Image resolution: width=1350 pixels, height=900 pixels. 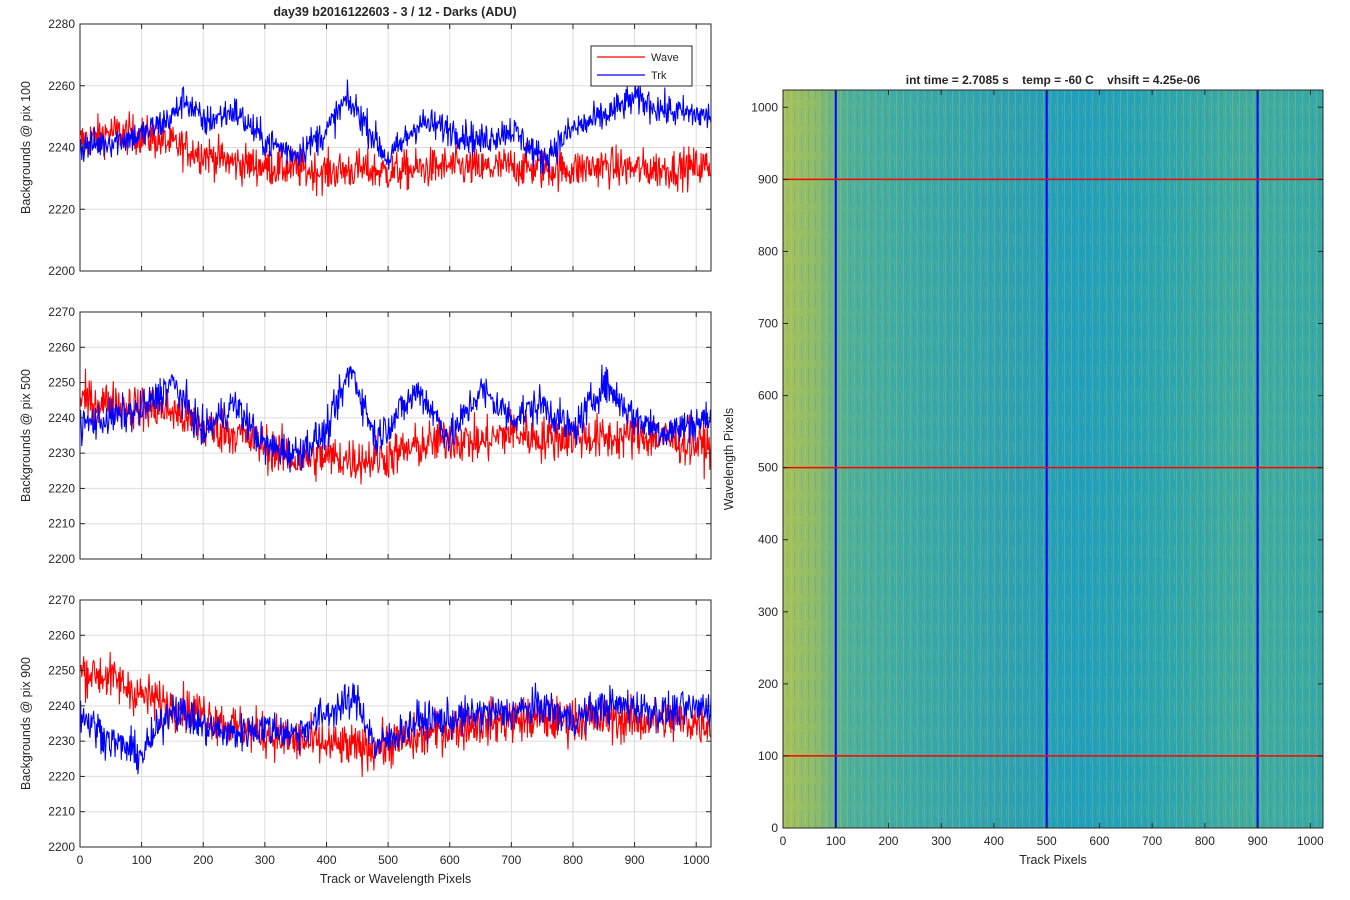 What do you see at coordinates (768, 468) in the screenshot?
I see `y-tick-label: 500` at bounding box center [768, 468].